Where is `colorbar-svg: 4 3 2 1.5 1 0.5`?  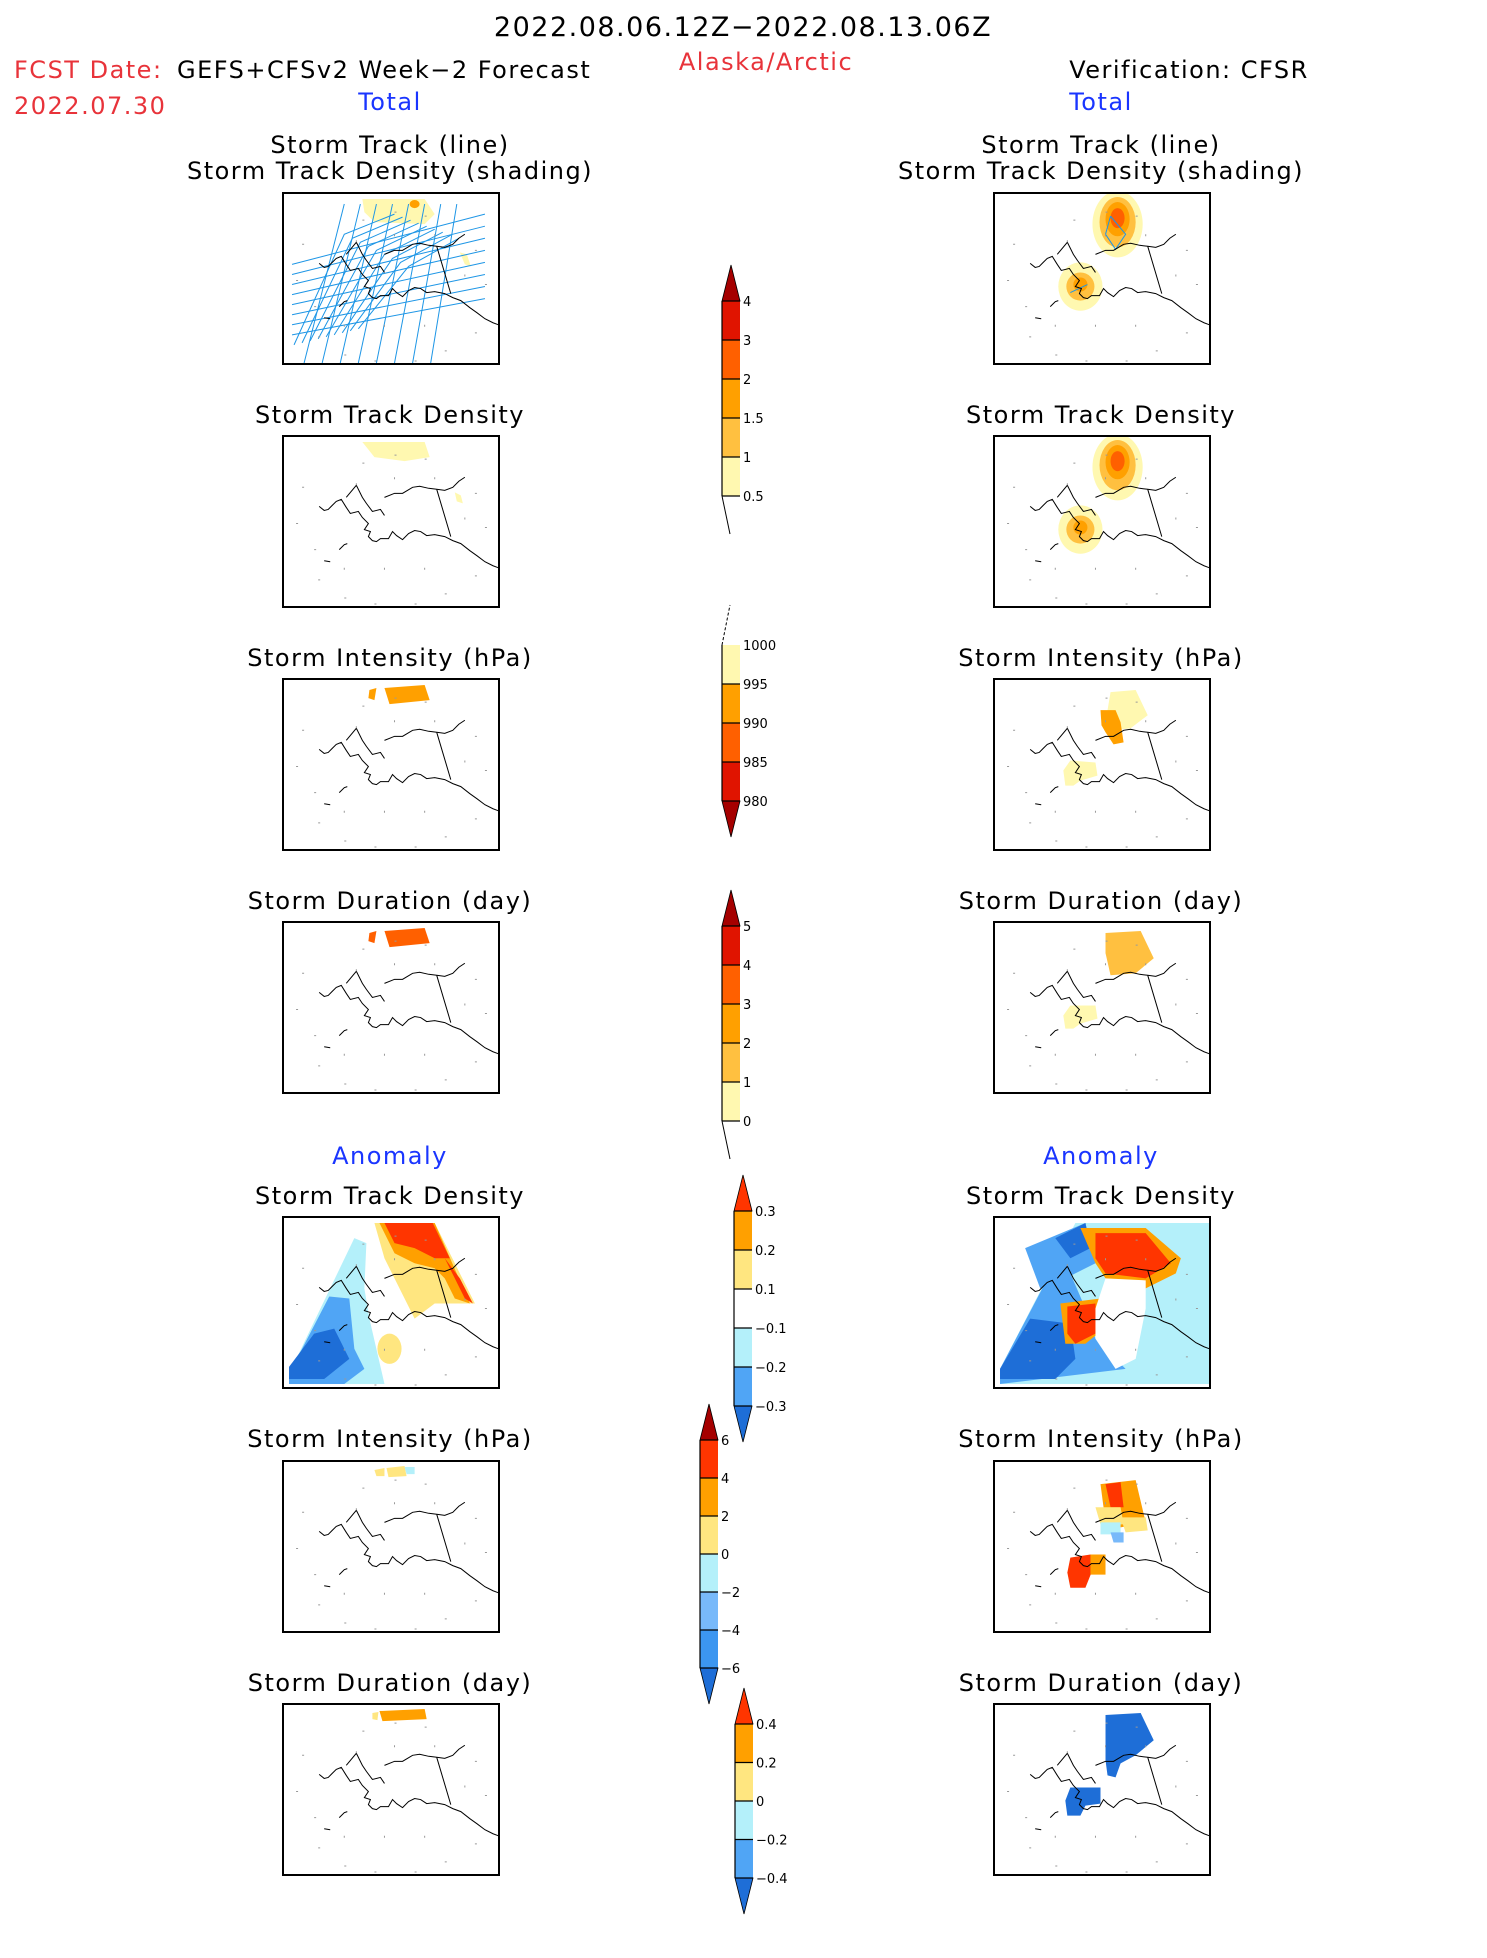
colorbar-svg: 4 3 2 1.5 1 0.5 is located at coordinates (742, 399).